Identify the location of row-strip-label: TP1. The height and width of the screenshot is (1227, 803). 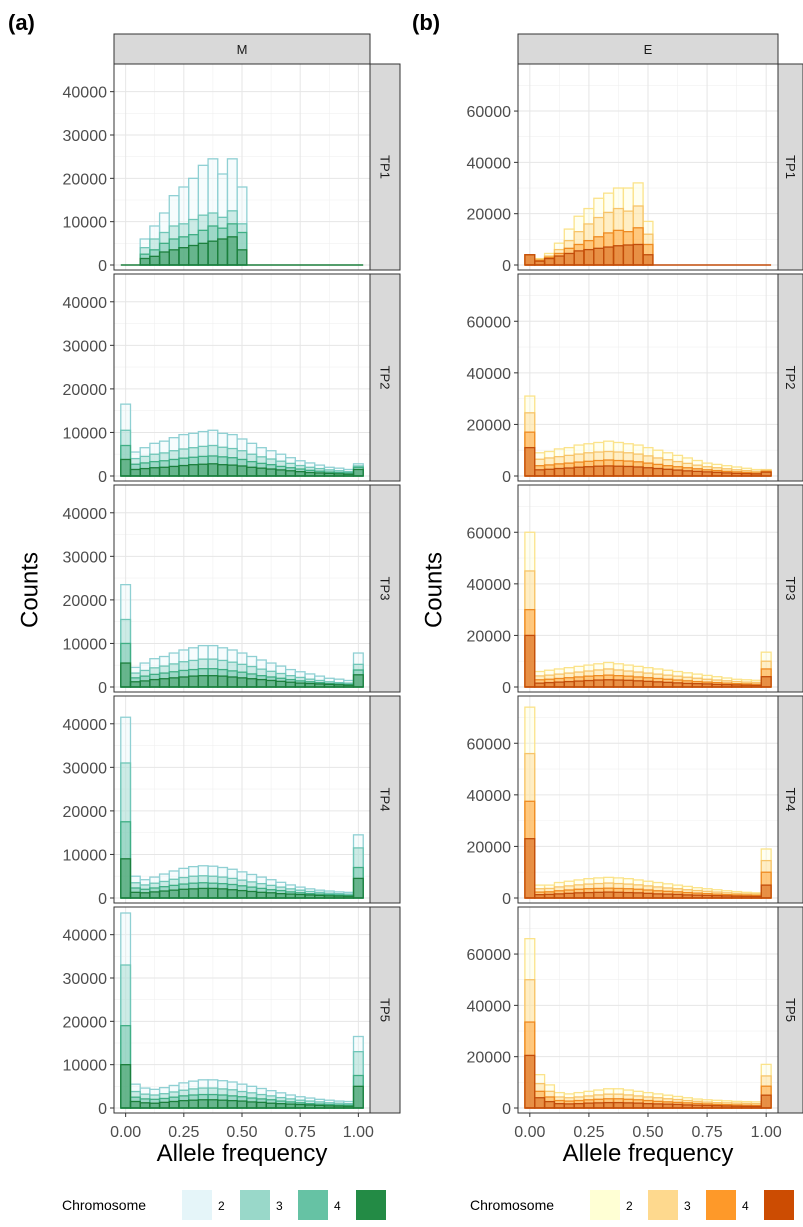
(385, 167).